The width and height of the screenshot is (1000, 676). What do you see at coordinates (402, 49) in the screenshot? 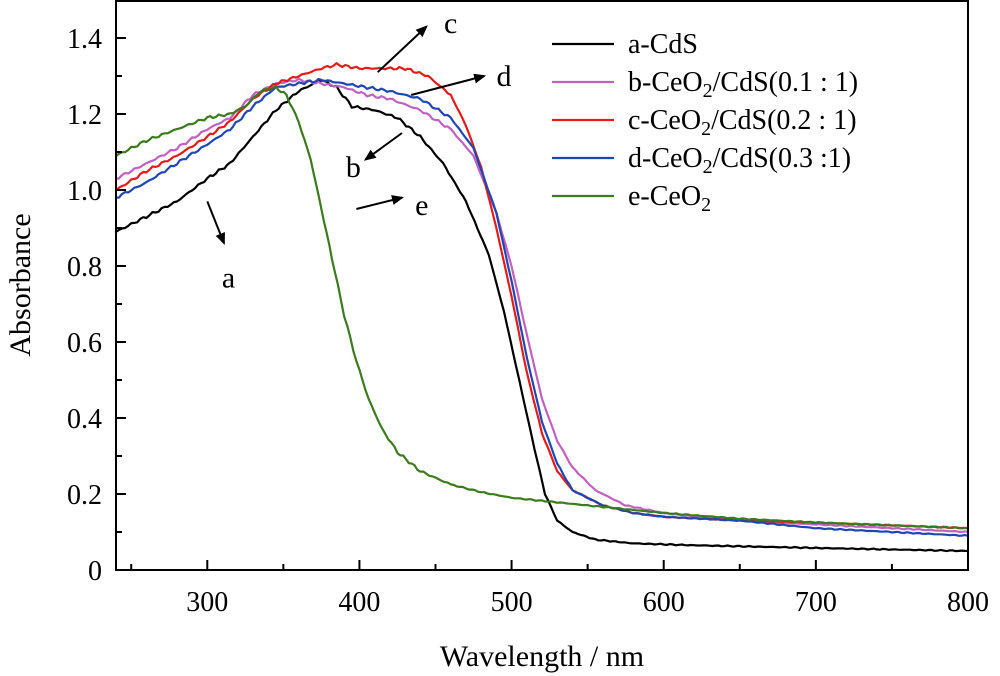
I see `annotation-arrow-c` at bounding box center [402, 49].